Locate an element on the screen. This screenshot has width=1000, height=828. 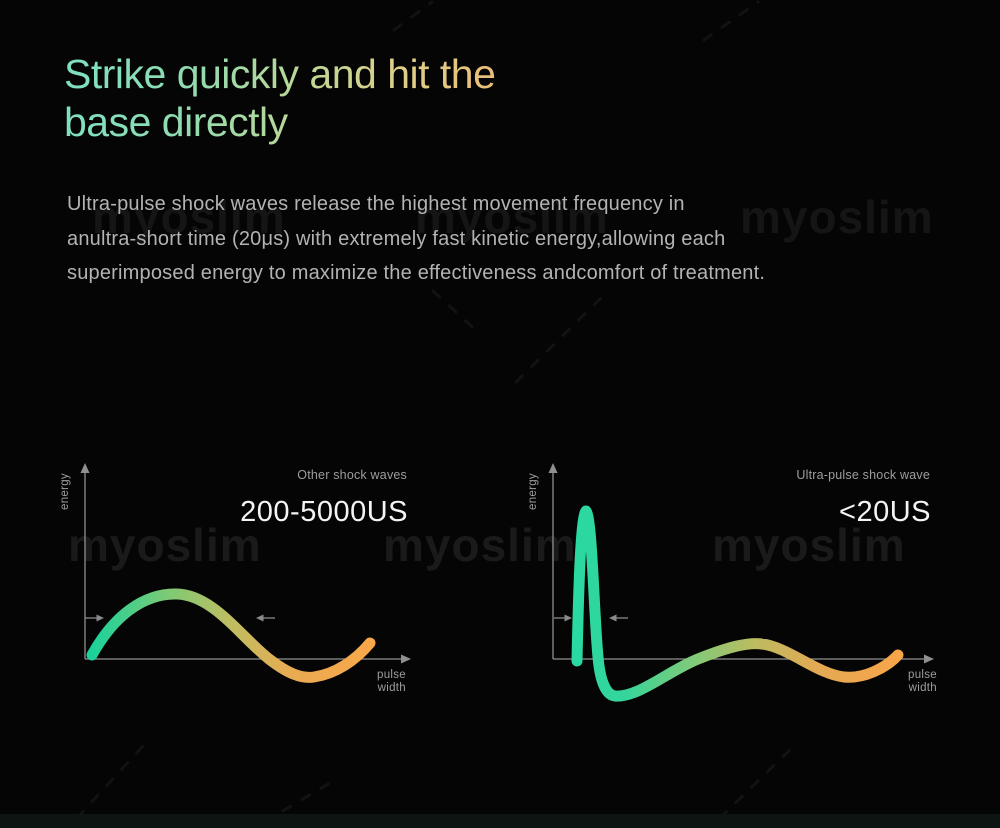
page-title-line1: Strike quickly and hit the is located at coordinates (280, 74).